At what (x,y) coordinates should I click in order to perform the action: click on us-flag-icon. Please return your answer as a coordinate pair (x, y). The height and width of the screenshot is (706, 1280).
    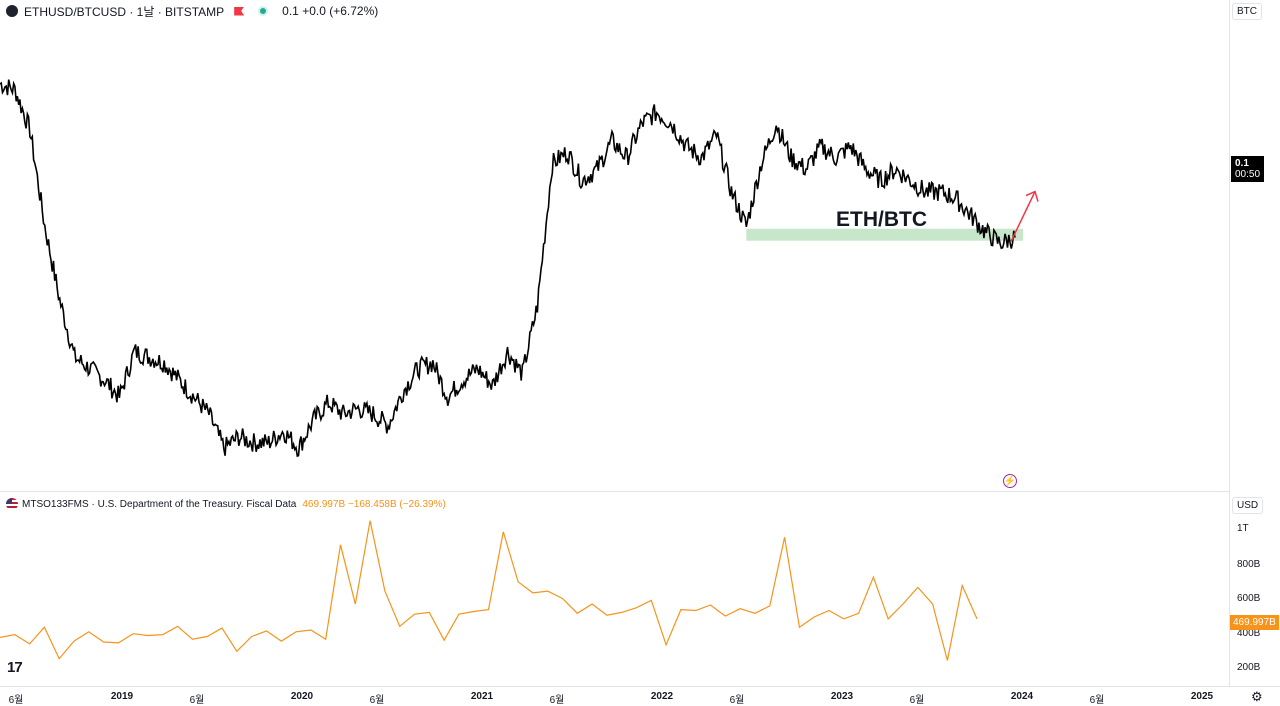
    Looking at the image, I should click on (12, 504).